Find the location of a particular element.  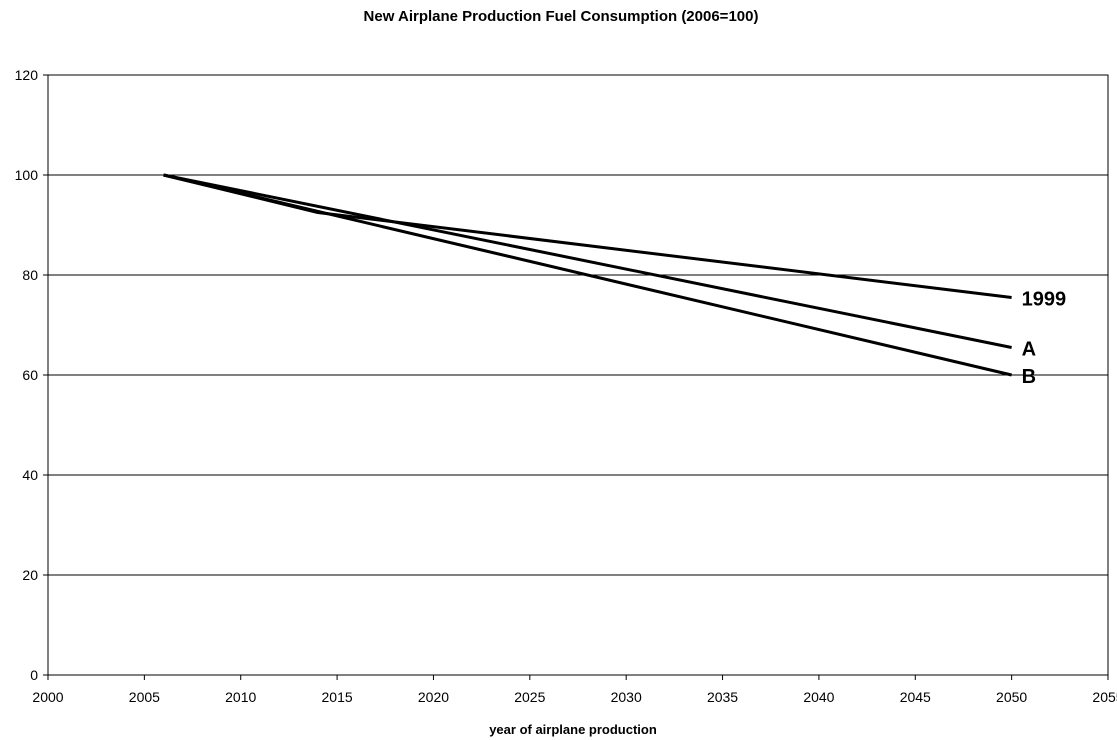

y-tick-label: 20 is located at coordinates (30, 575).